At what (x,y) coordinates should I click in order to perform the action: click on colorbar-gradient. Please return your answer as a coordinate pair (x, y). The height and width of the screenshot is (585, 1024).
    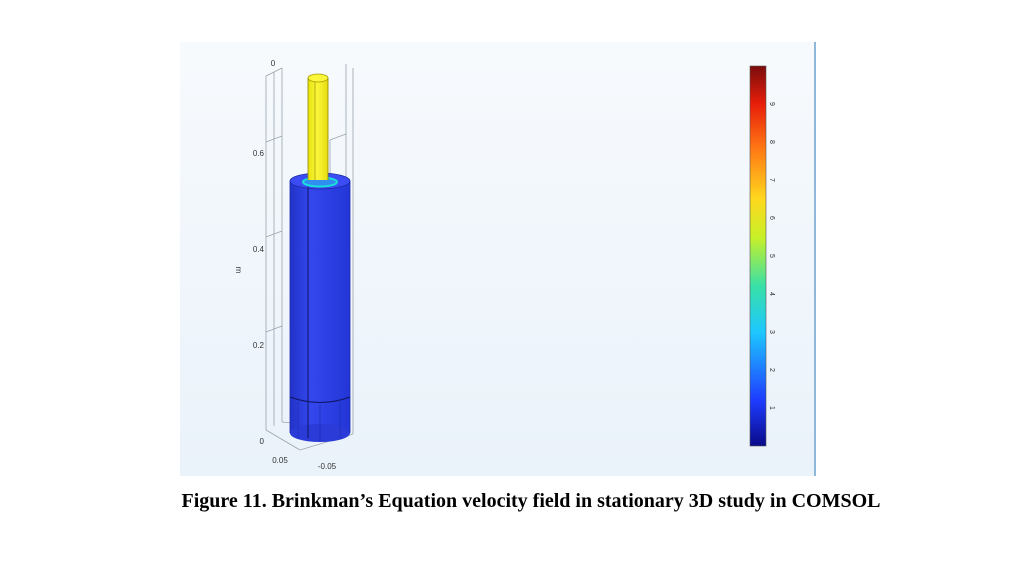
    Looking at the image, I should click on (758, 256).